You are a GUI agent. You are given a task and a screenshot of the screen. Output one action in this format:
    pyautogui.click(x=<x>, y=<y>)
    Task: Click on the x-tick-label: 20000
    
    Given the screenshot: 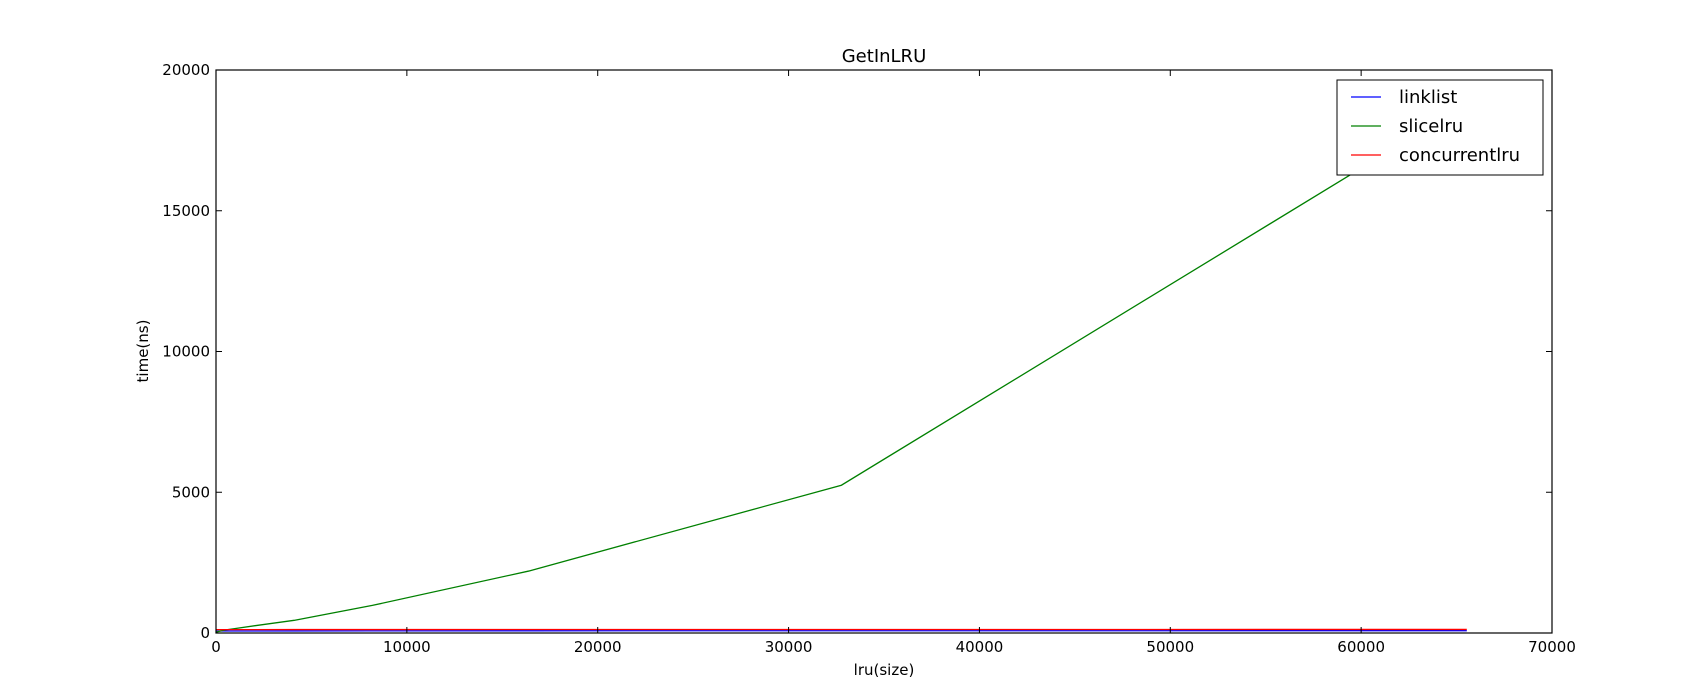 What is the action you would take?
    pyautogui.click(x=598, y=647)
    